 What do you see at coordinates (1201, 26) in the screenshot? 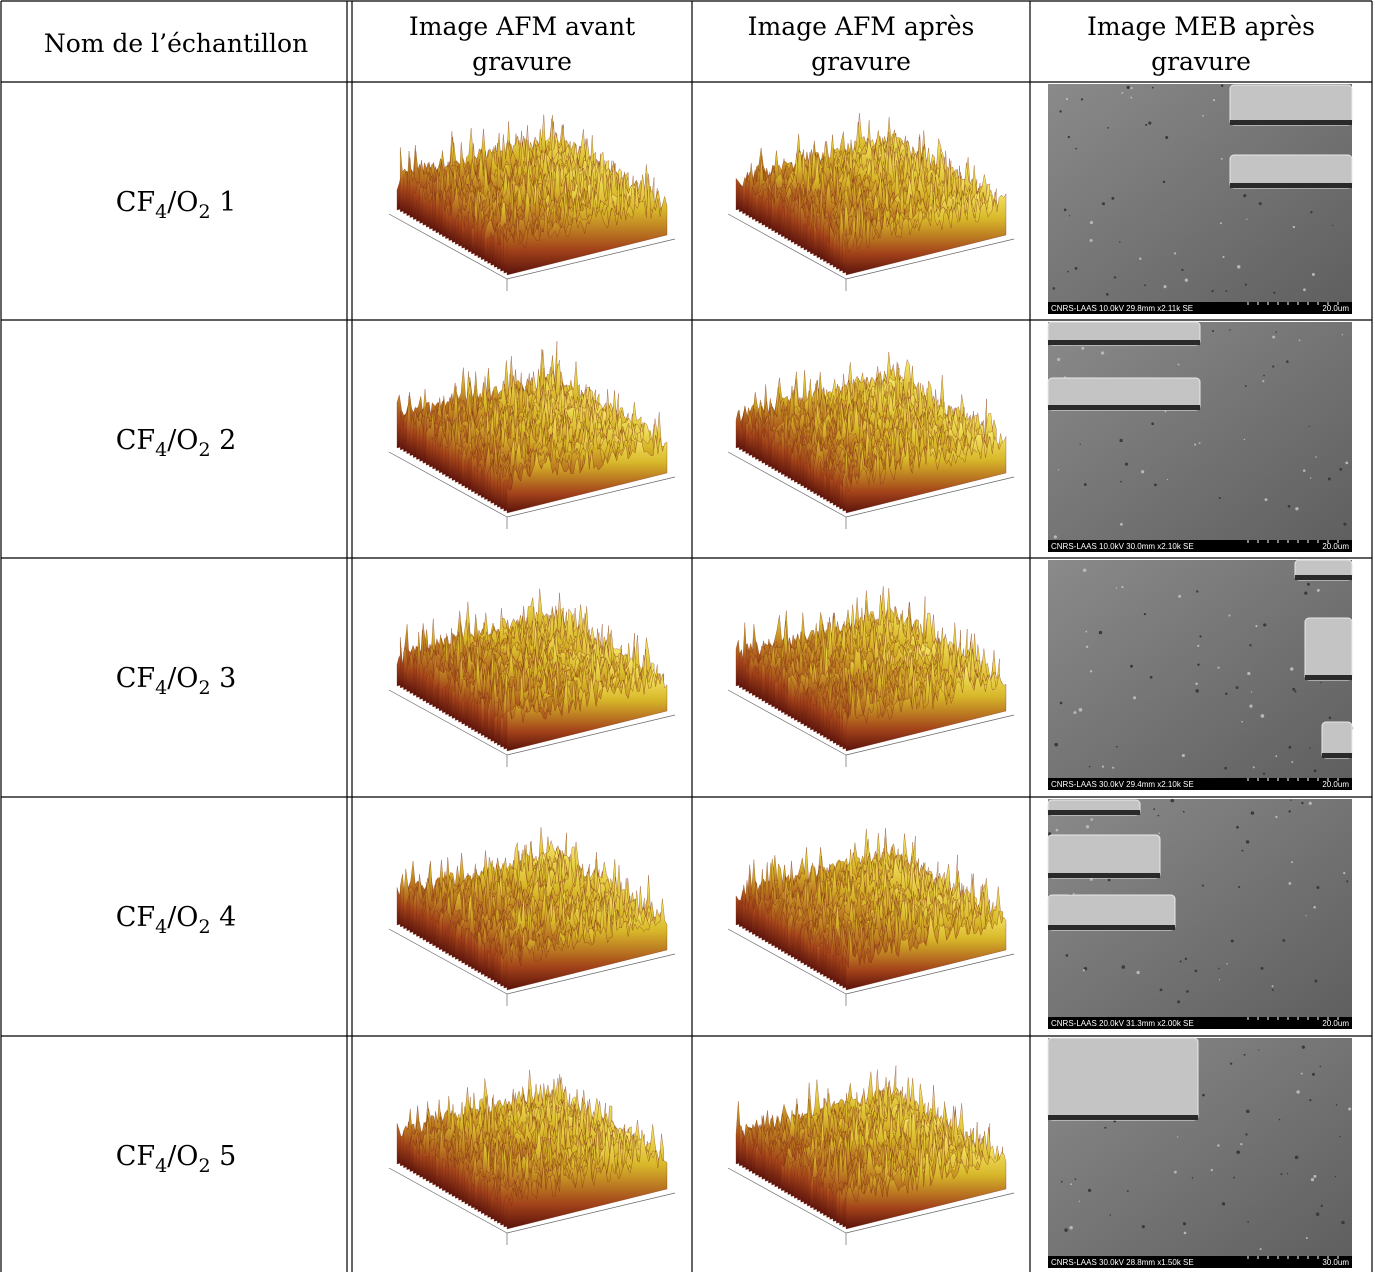
I see `header-text: Image MEB après` at bounding box center [1201, 26].